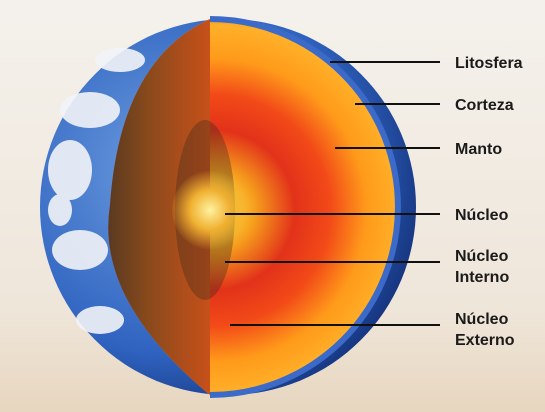  Describe the element at coordinates (484, 105) in the screenshot. I see `layer-label: Corteza` at that location.